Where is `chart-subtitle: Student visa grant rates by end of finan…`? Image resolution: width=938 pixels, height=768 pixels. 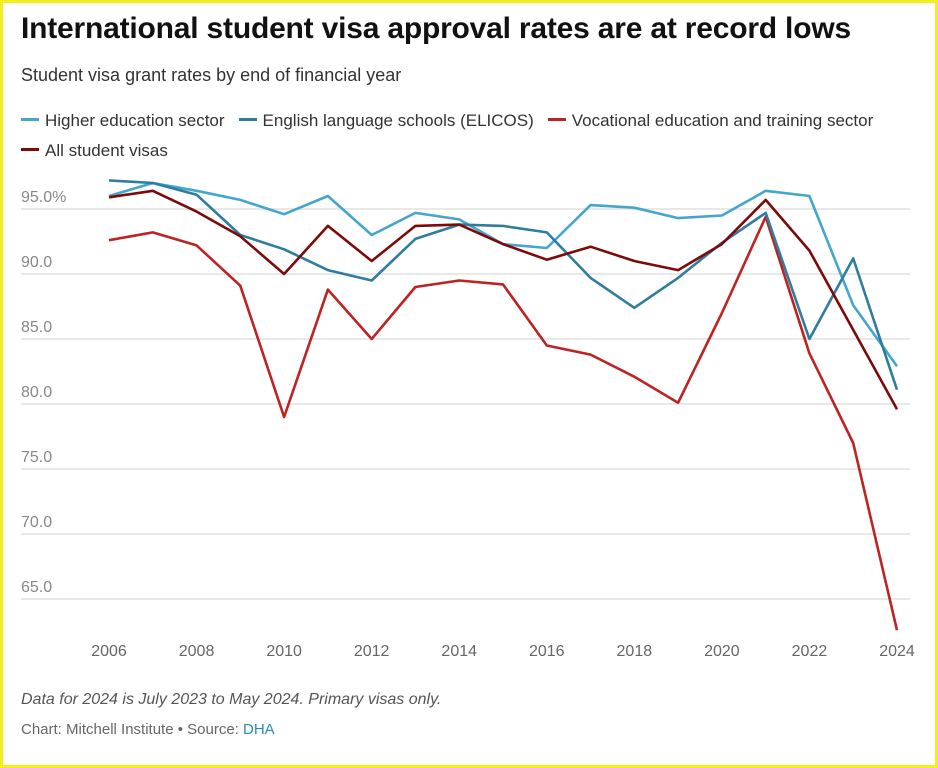 chart-subtitle: Student visa grant rates by end of finan… is located at coordinates (211, 75).